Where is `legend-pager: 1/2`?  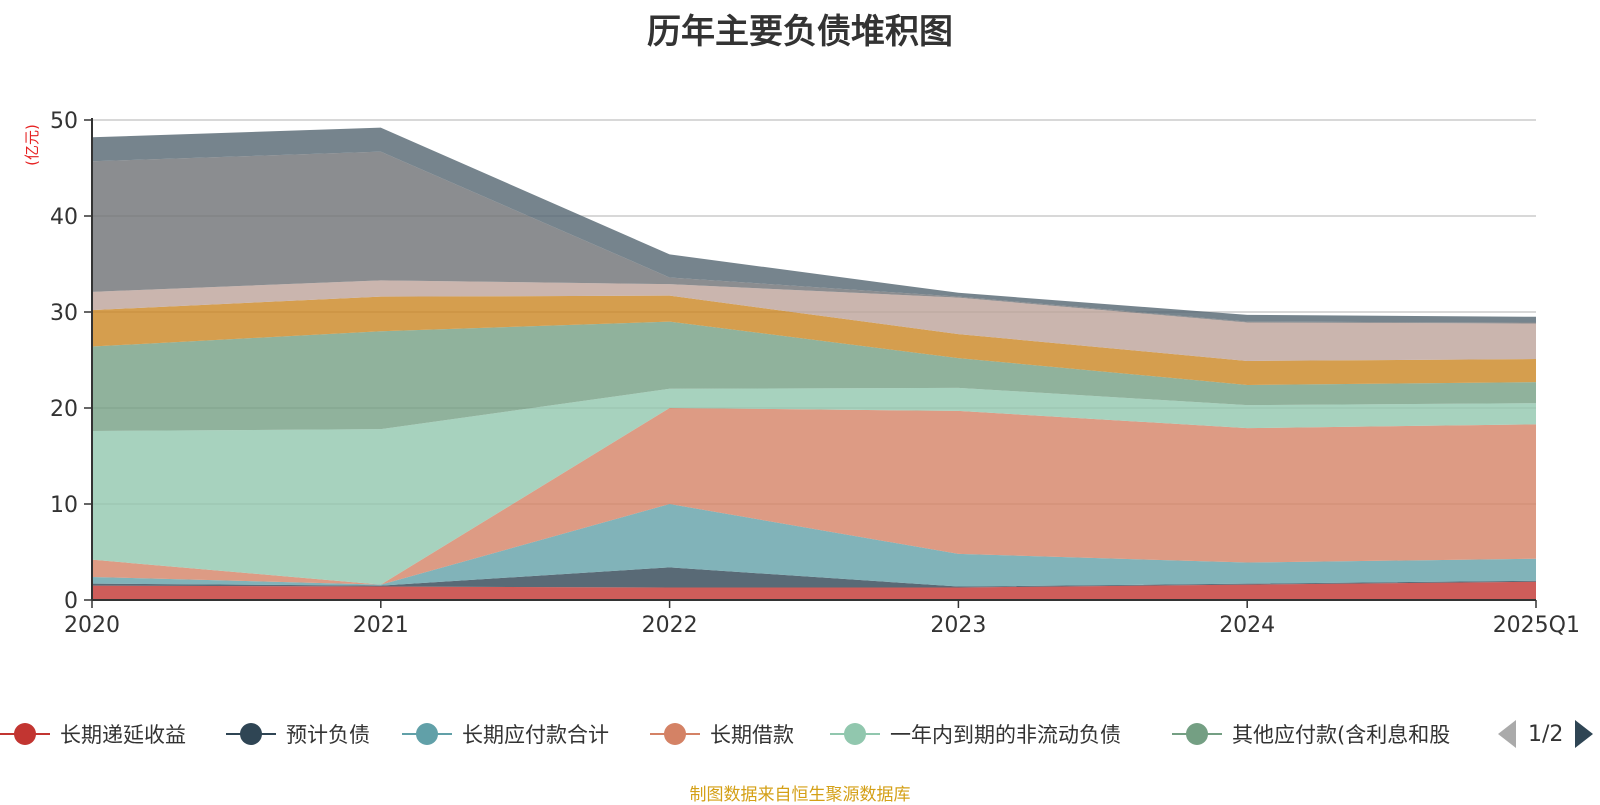
legend-pager: 1/2 is located at coordinates (1549, 734).